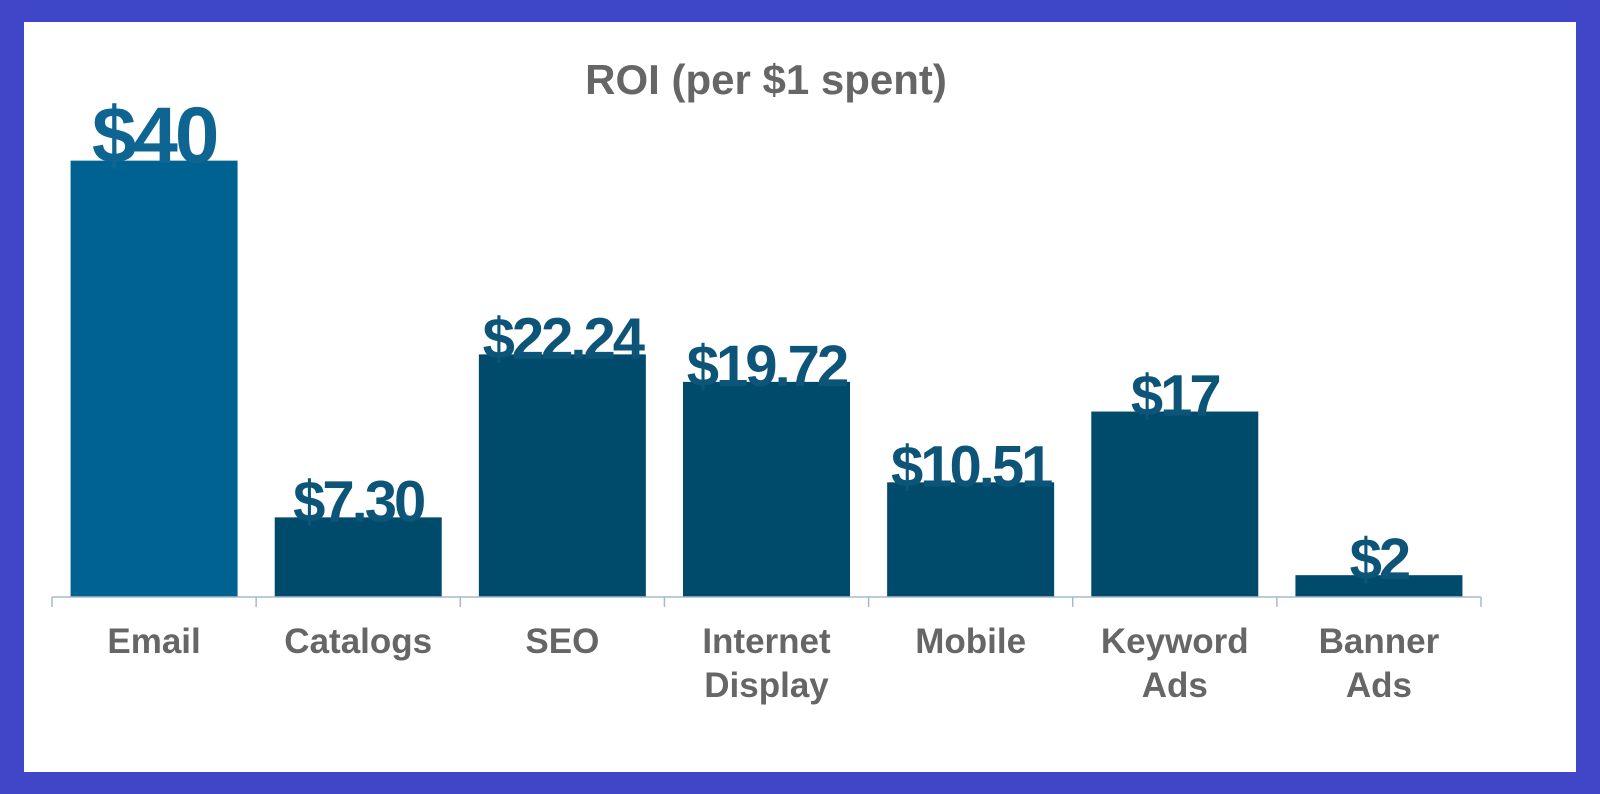 The width and height of the screenshot is (1600, 794). I want to click on category-label: SEO, so click(562, 641).